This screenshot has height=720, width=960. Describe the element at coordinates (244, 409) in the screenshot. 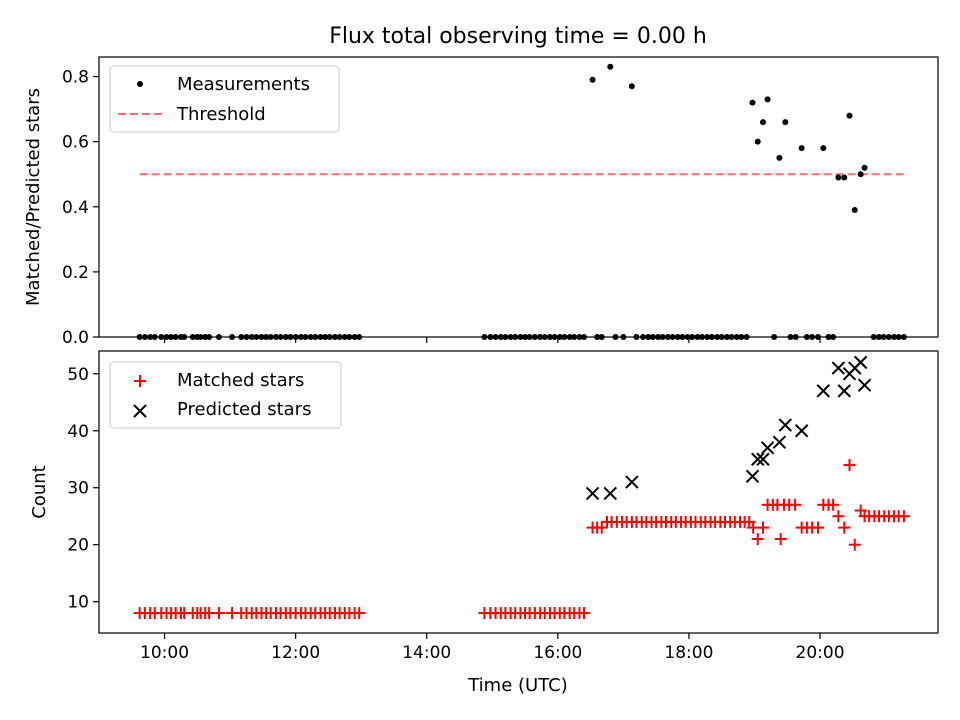

I see `legend-predicted-label: Predicted stars` at that location.